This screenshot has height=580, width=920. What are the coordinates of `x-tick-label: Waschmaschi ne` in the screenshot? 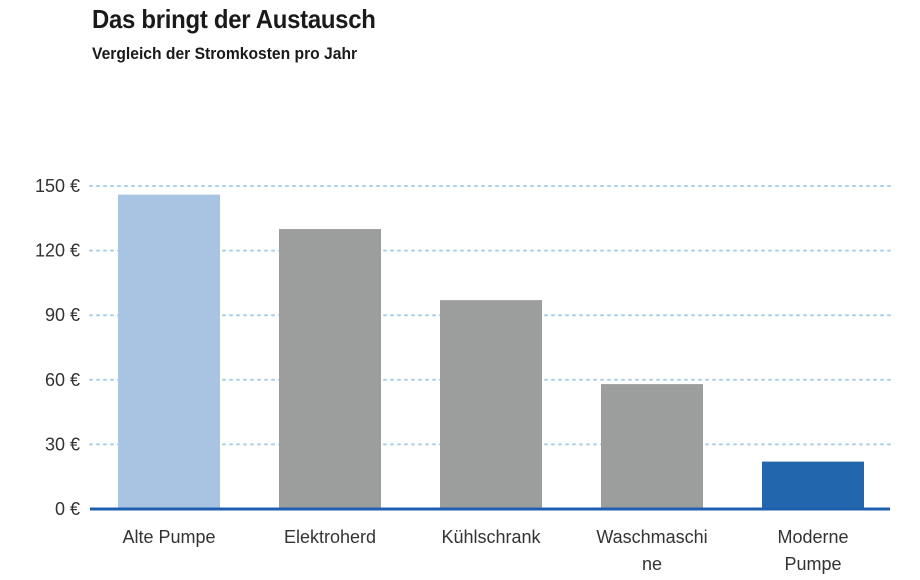 It's located at (651, 550).